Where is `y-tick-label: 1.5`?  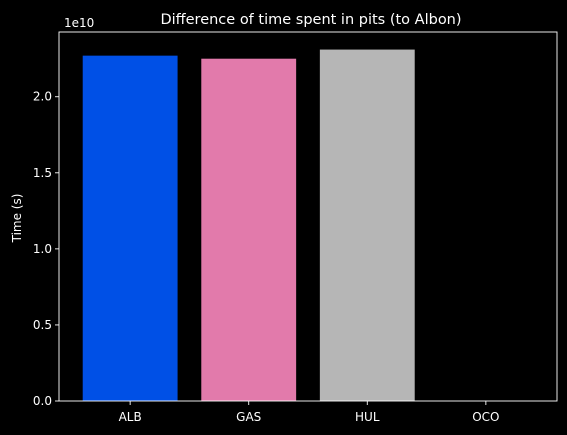
y-tick-label: 1.5 is located at coordinates (42, 173).